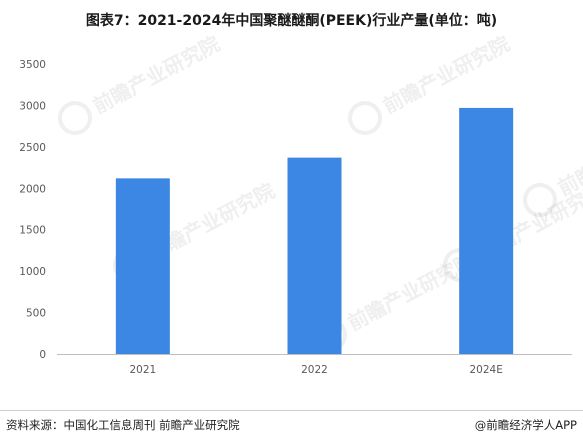 This screenshot has height=444, width=583. Describe the element at coordinates (42, 355) in the screenshot. I see `y-tick-label: 0` at that location.